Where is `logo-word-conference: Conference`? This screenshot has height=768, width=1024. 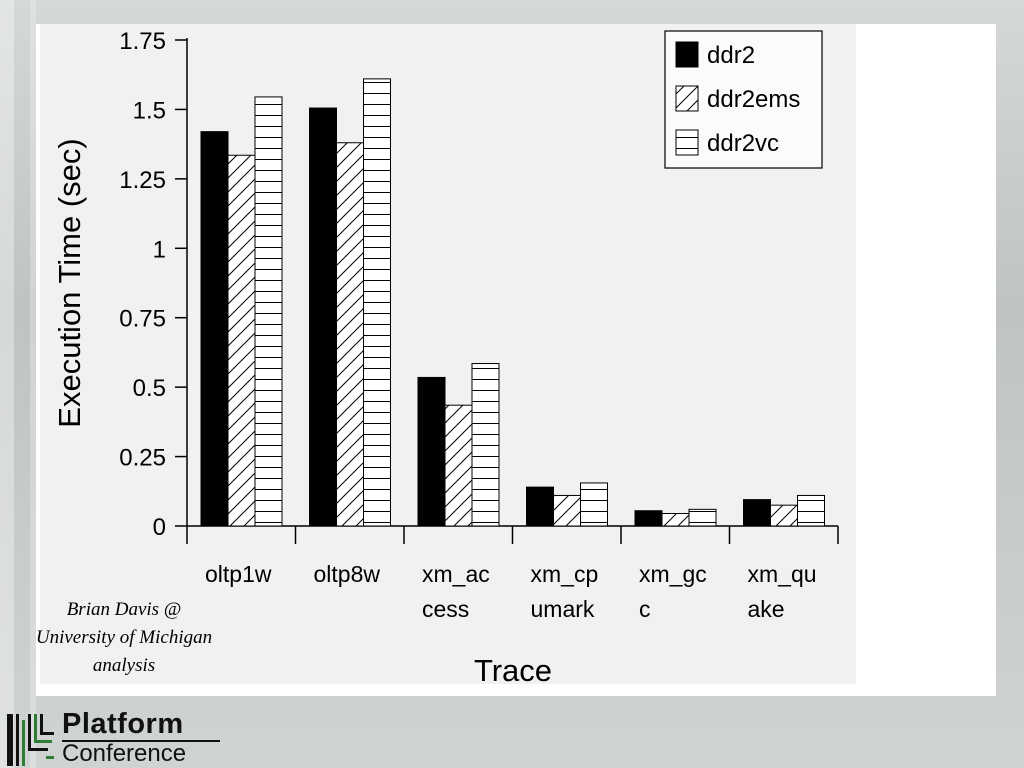
logo-word-conference: Conference is located at coordinates (124, 753).